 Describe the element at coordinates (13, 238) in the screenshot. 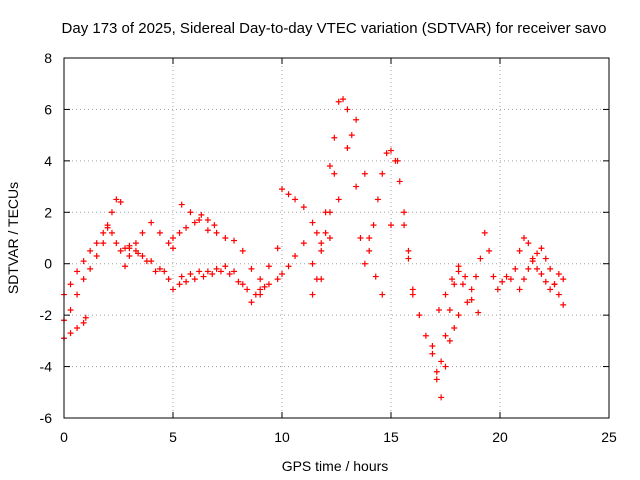

I see `y-axis-label: SDTVAR / TECUs` at that location.